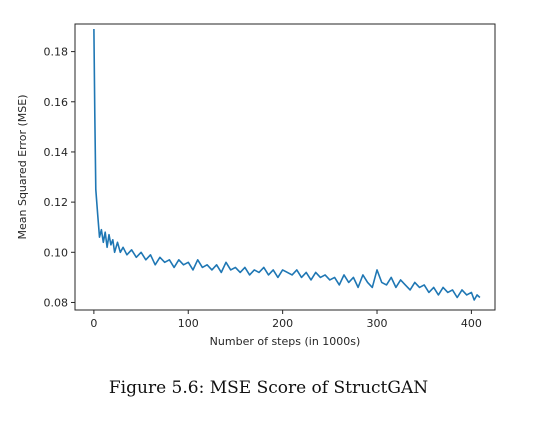 This screenshot has height=421, width=537. What do you see at coordinates (471, 323) in the screenshot?
I see `x-tick-label: 400` at bounding box center [471, 323].